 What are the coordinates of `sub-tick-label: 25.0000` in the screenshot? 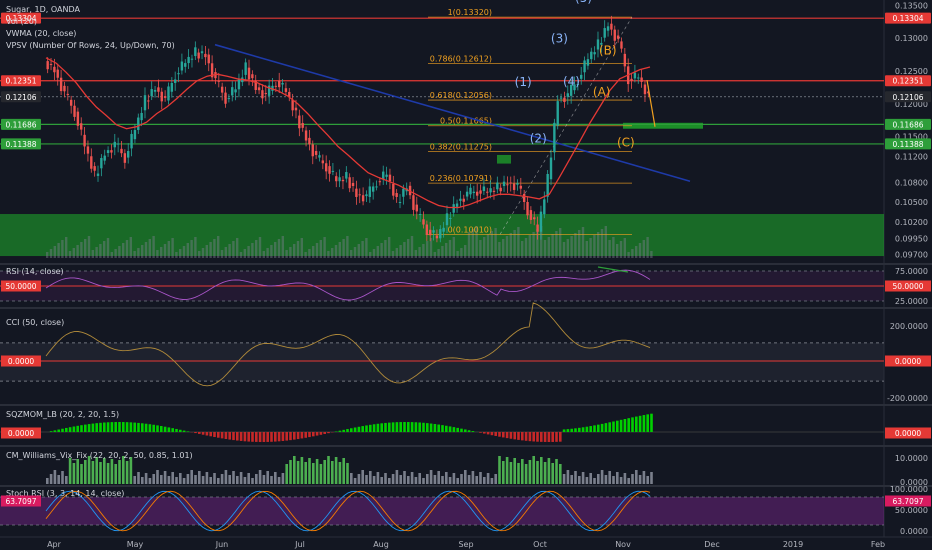 It's located at (911, 301).